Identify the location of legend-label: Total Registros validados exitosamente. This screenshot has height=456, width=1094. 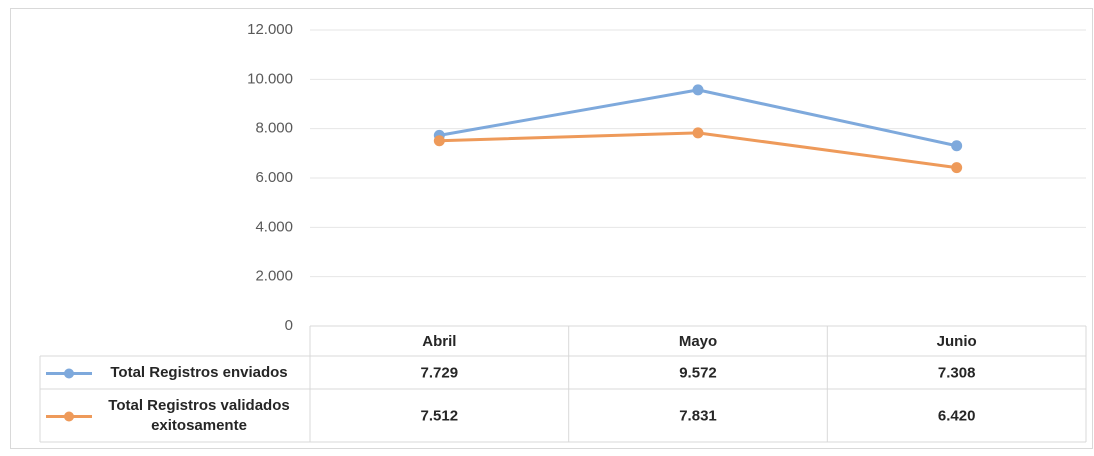
(199, 415).